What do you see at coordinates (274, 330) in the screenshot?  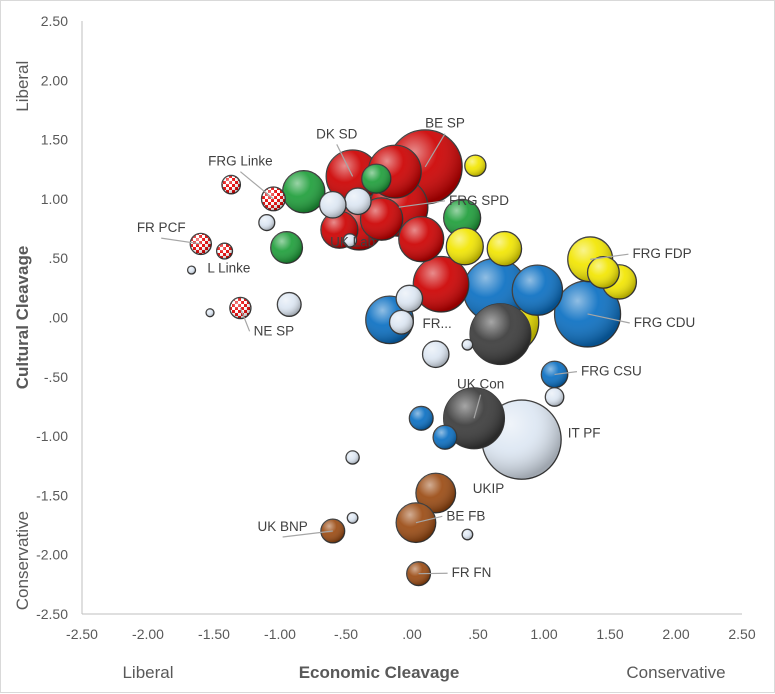 I see `bubble-label: NE SP` at bounding box center [274, 330].